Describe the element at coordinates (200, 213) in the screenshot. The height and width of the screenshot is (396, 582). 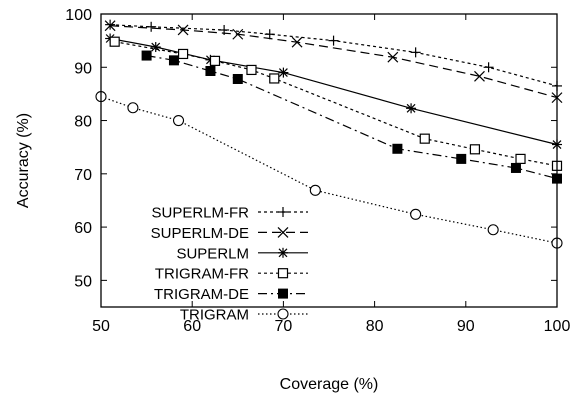
I see `legend-label: SUPERLM-FR` at that location.